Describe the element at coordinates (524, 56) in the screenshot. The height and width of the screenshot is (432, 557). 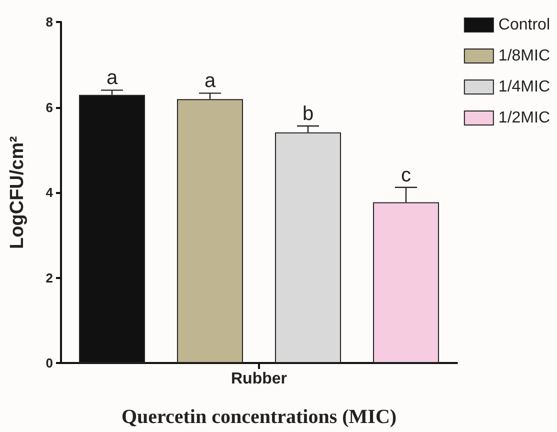
I see `legend-label: 1/8MIC` at that location.